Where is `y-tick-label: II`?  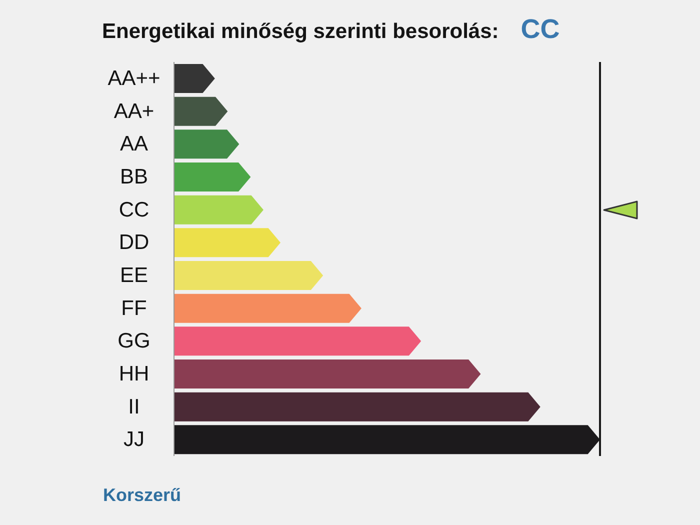 y-tick-label: II is located at coordinates (134, 406).